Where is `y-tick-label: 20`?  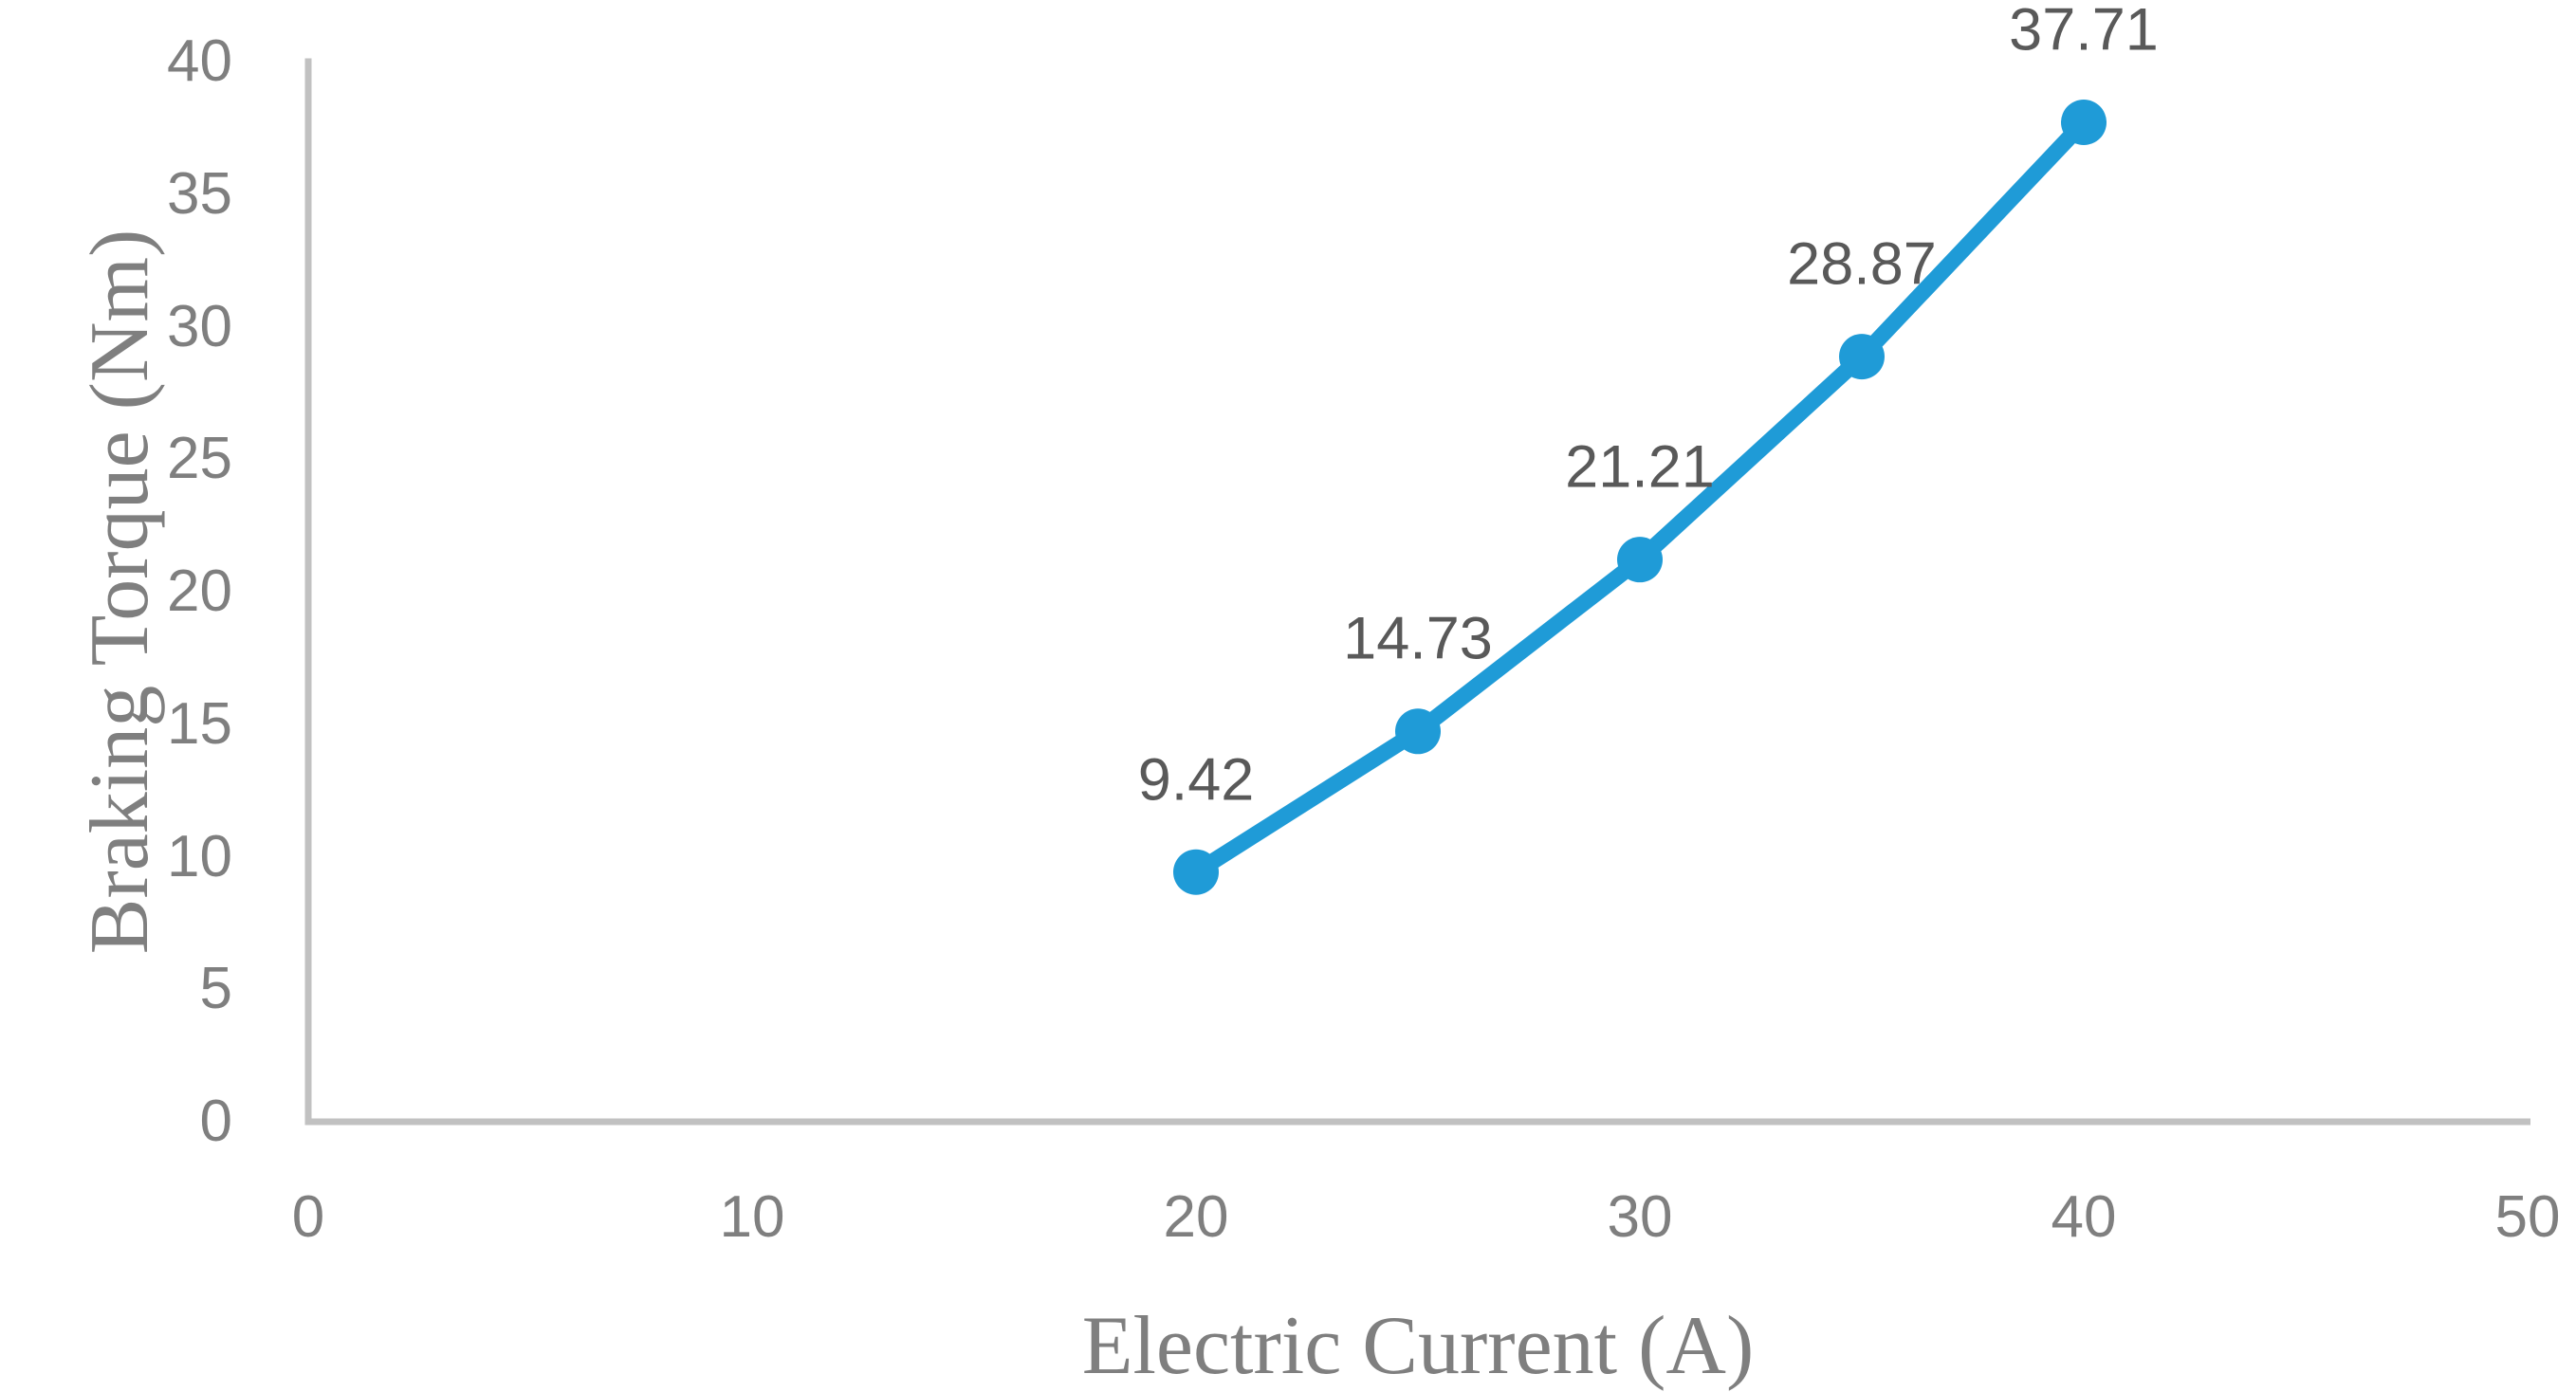 y-tick-label: 20 is located at coordinates (199, 591).